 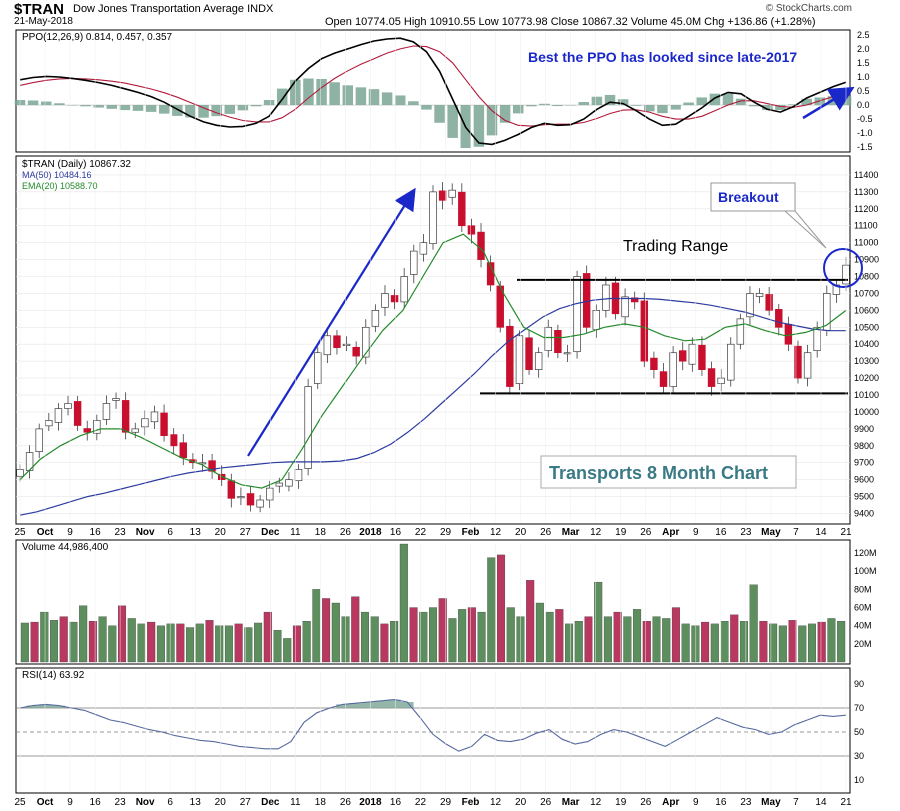 I want to click on ppo-arrow, so click(x=828, y=103).